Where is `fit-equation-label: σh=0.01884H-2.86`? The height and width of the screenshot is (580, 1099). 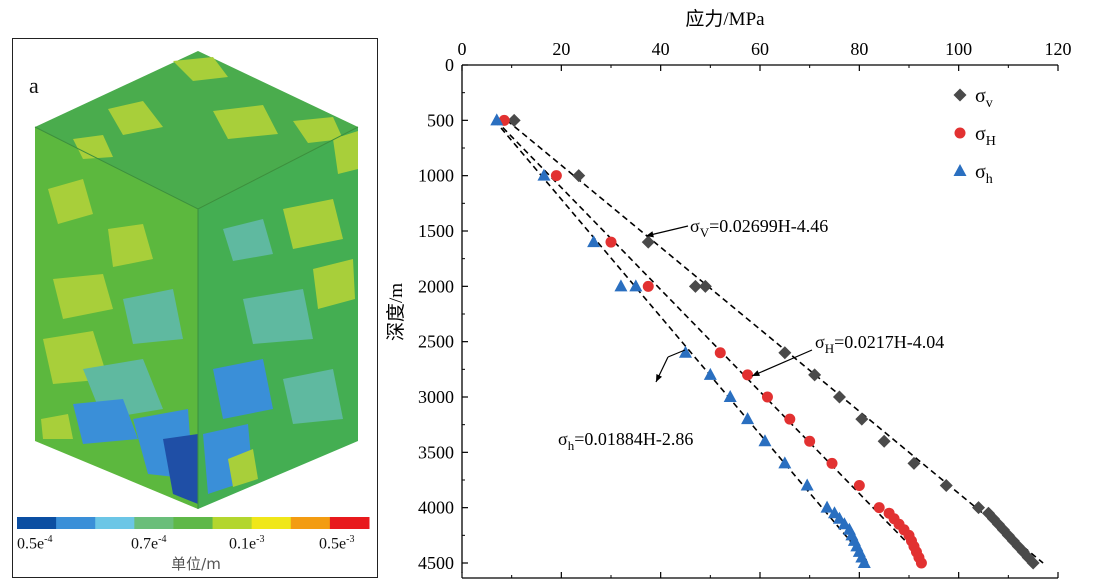 fit-equation-label: σh=0.01884H-2.86 is located at coordinates (625, 441).